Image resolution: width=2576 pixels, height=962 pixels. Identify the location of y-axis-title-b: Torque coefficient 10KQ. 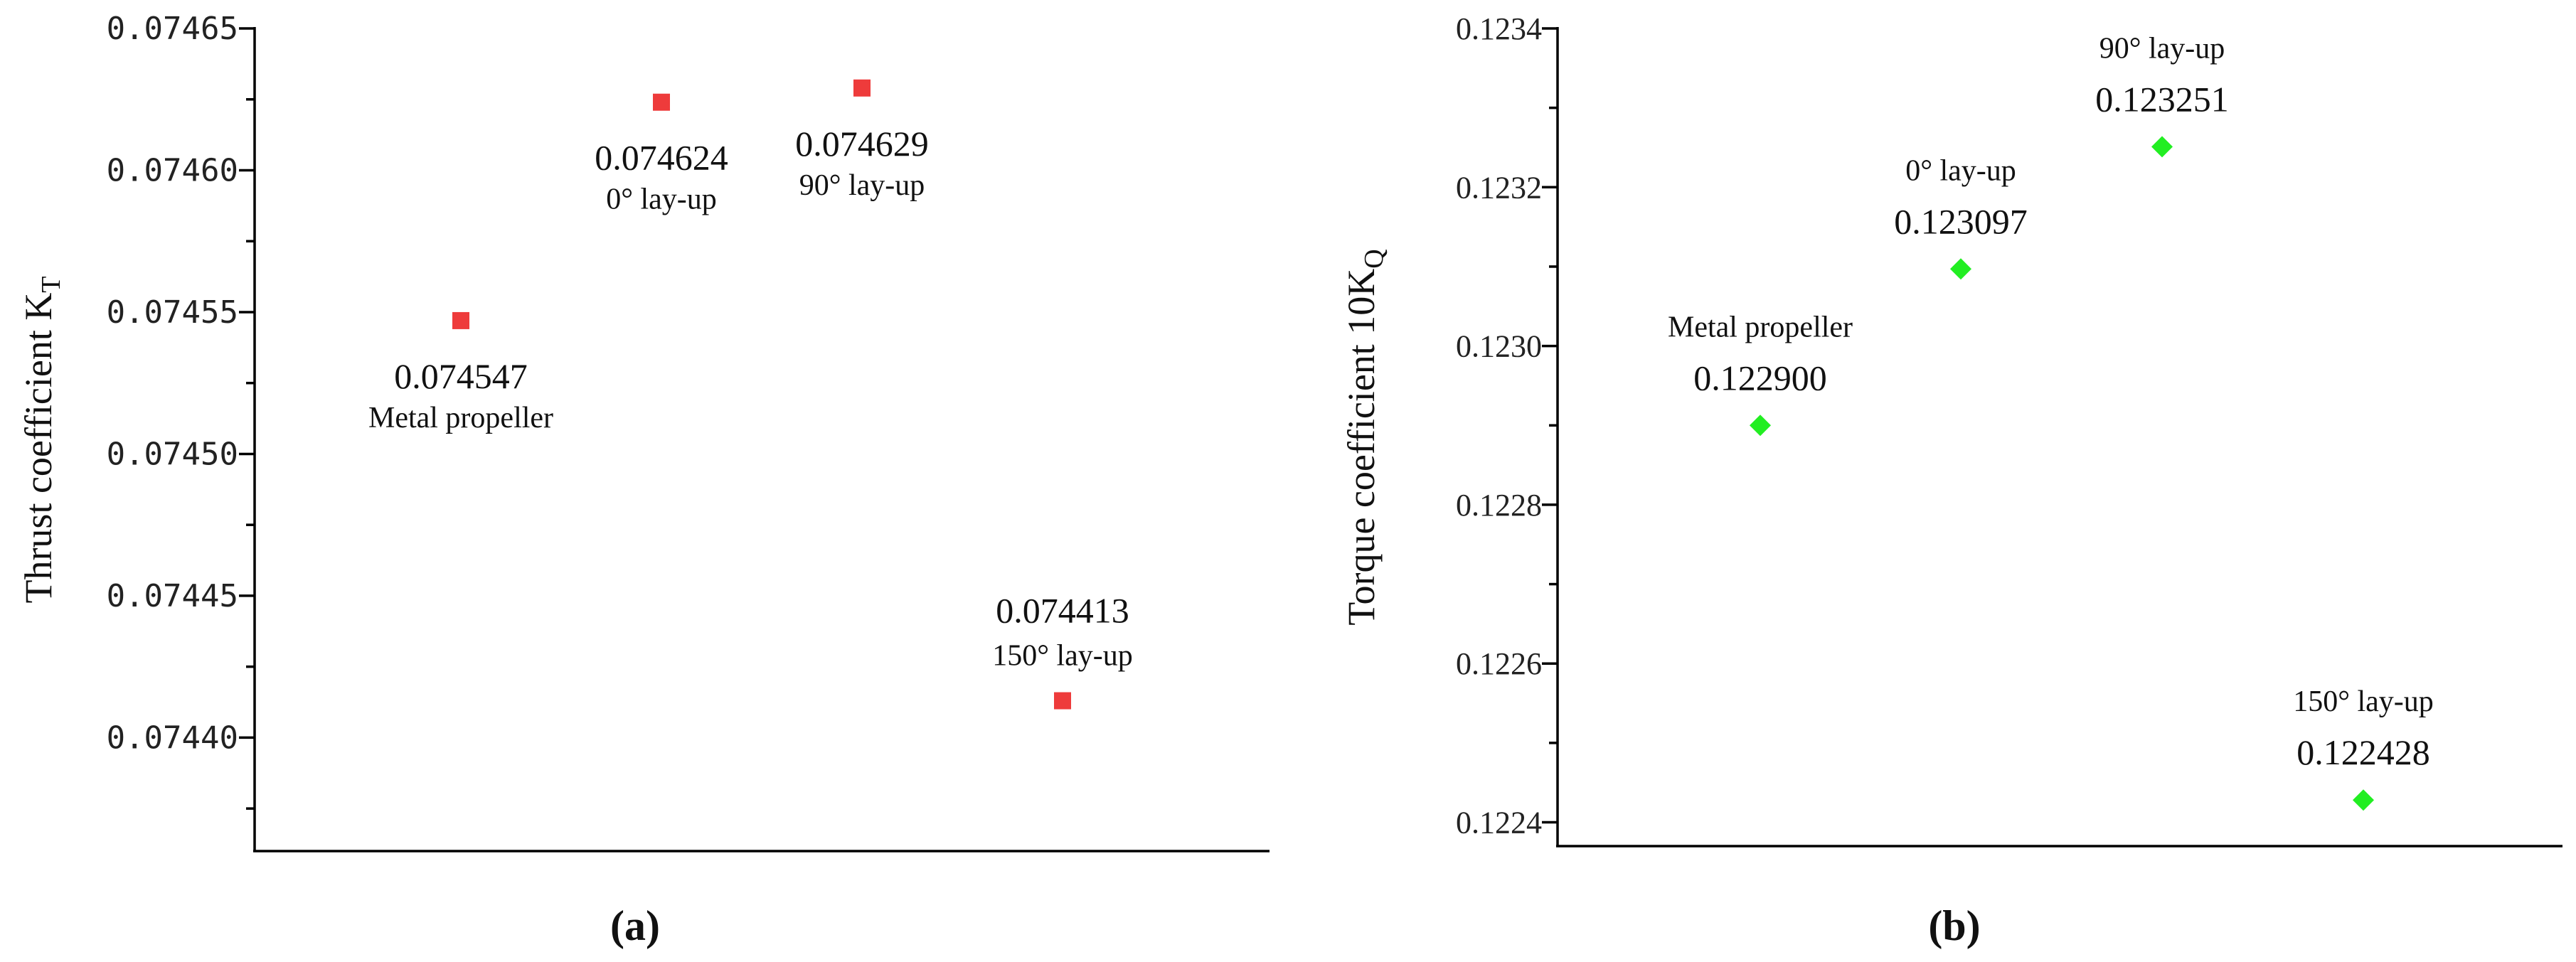
(1364, 437).